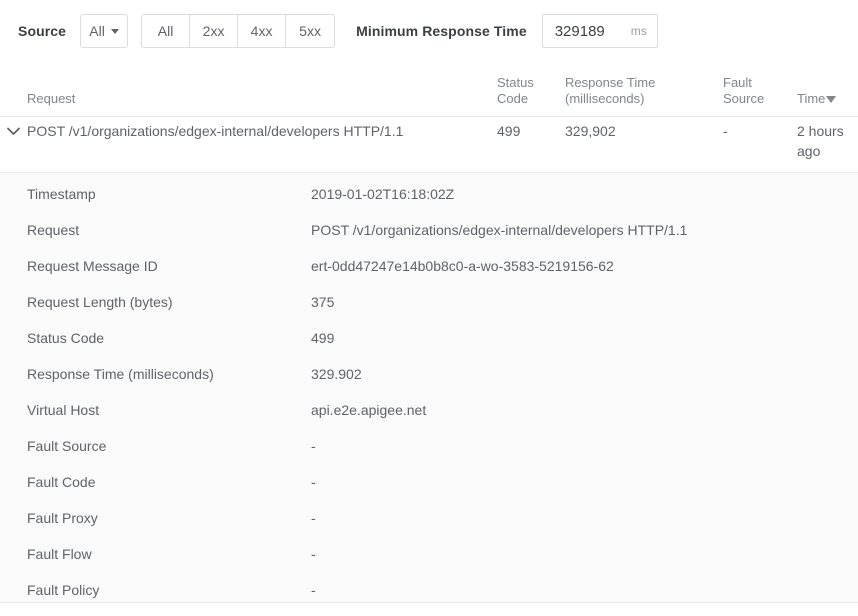  What do you see at coordinates (820, 141) in the screenshot?
I see `cell-time: 2 hours ago` at bounding box center [820, 141].